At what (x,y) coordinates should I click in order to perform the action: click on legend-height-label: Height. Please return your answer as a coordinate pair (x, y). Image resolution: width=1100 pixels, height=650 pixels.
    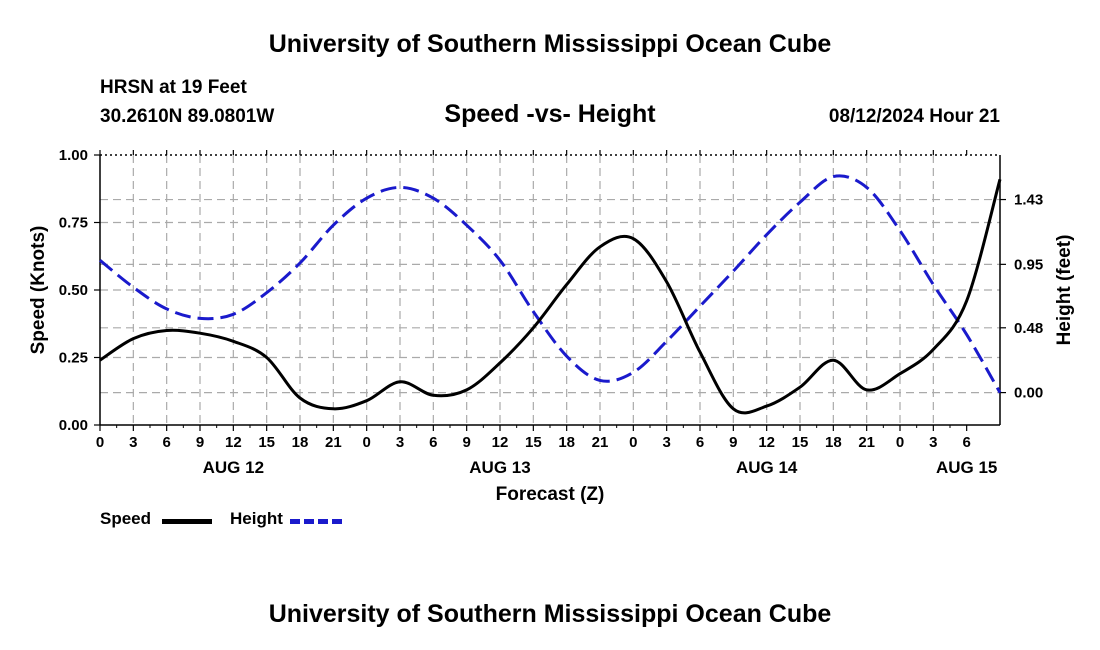
    Looking at the image, I should click on (256, 518).